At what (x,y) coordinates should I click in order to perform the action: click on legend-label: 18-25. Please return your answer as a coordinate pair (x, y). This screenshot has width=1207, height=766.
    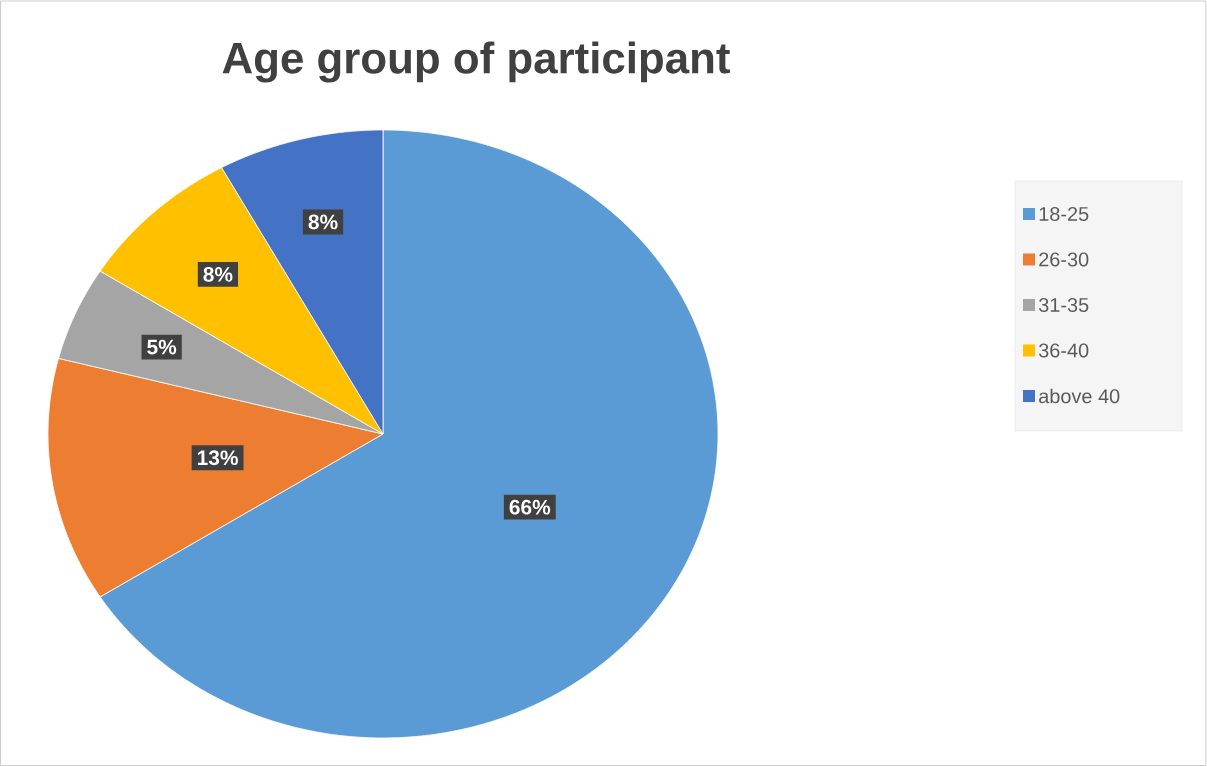
    Looking at the image, I should click on (1064, 214).